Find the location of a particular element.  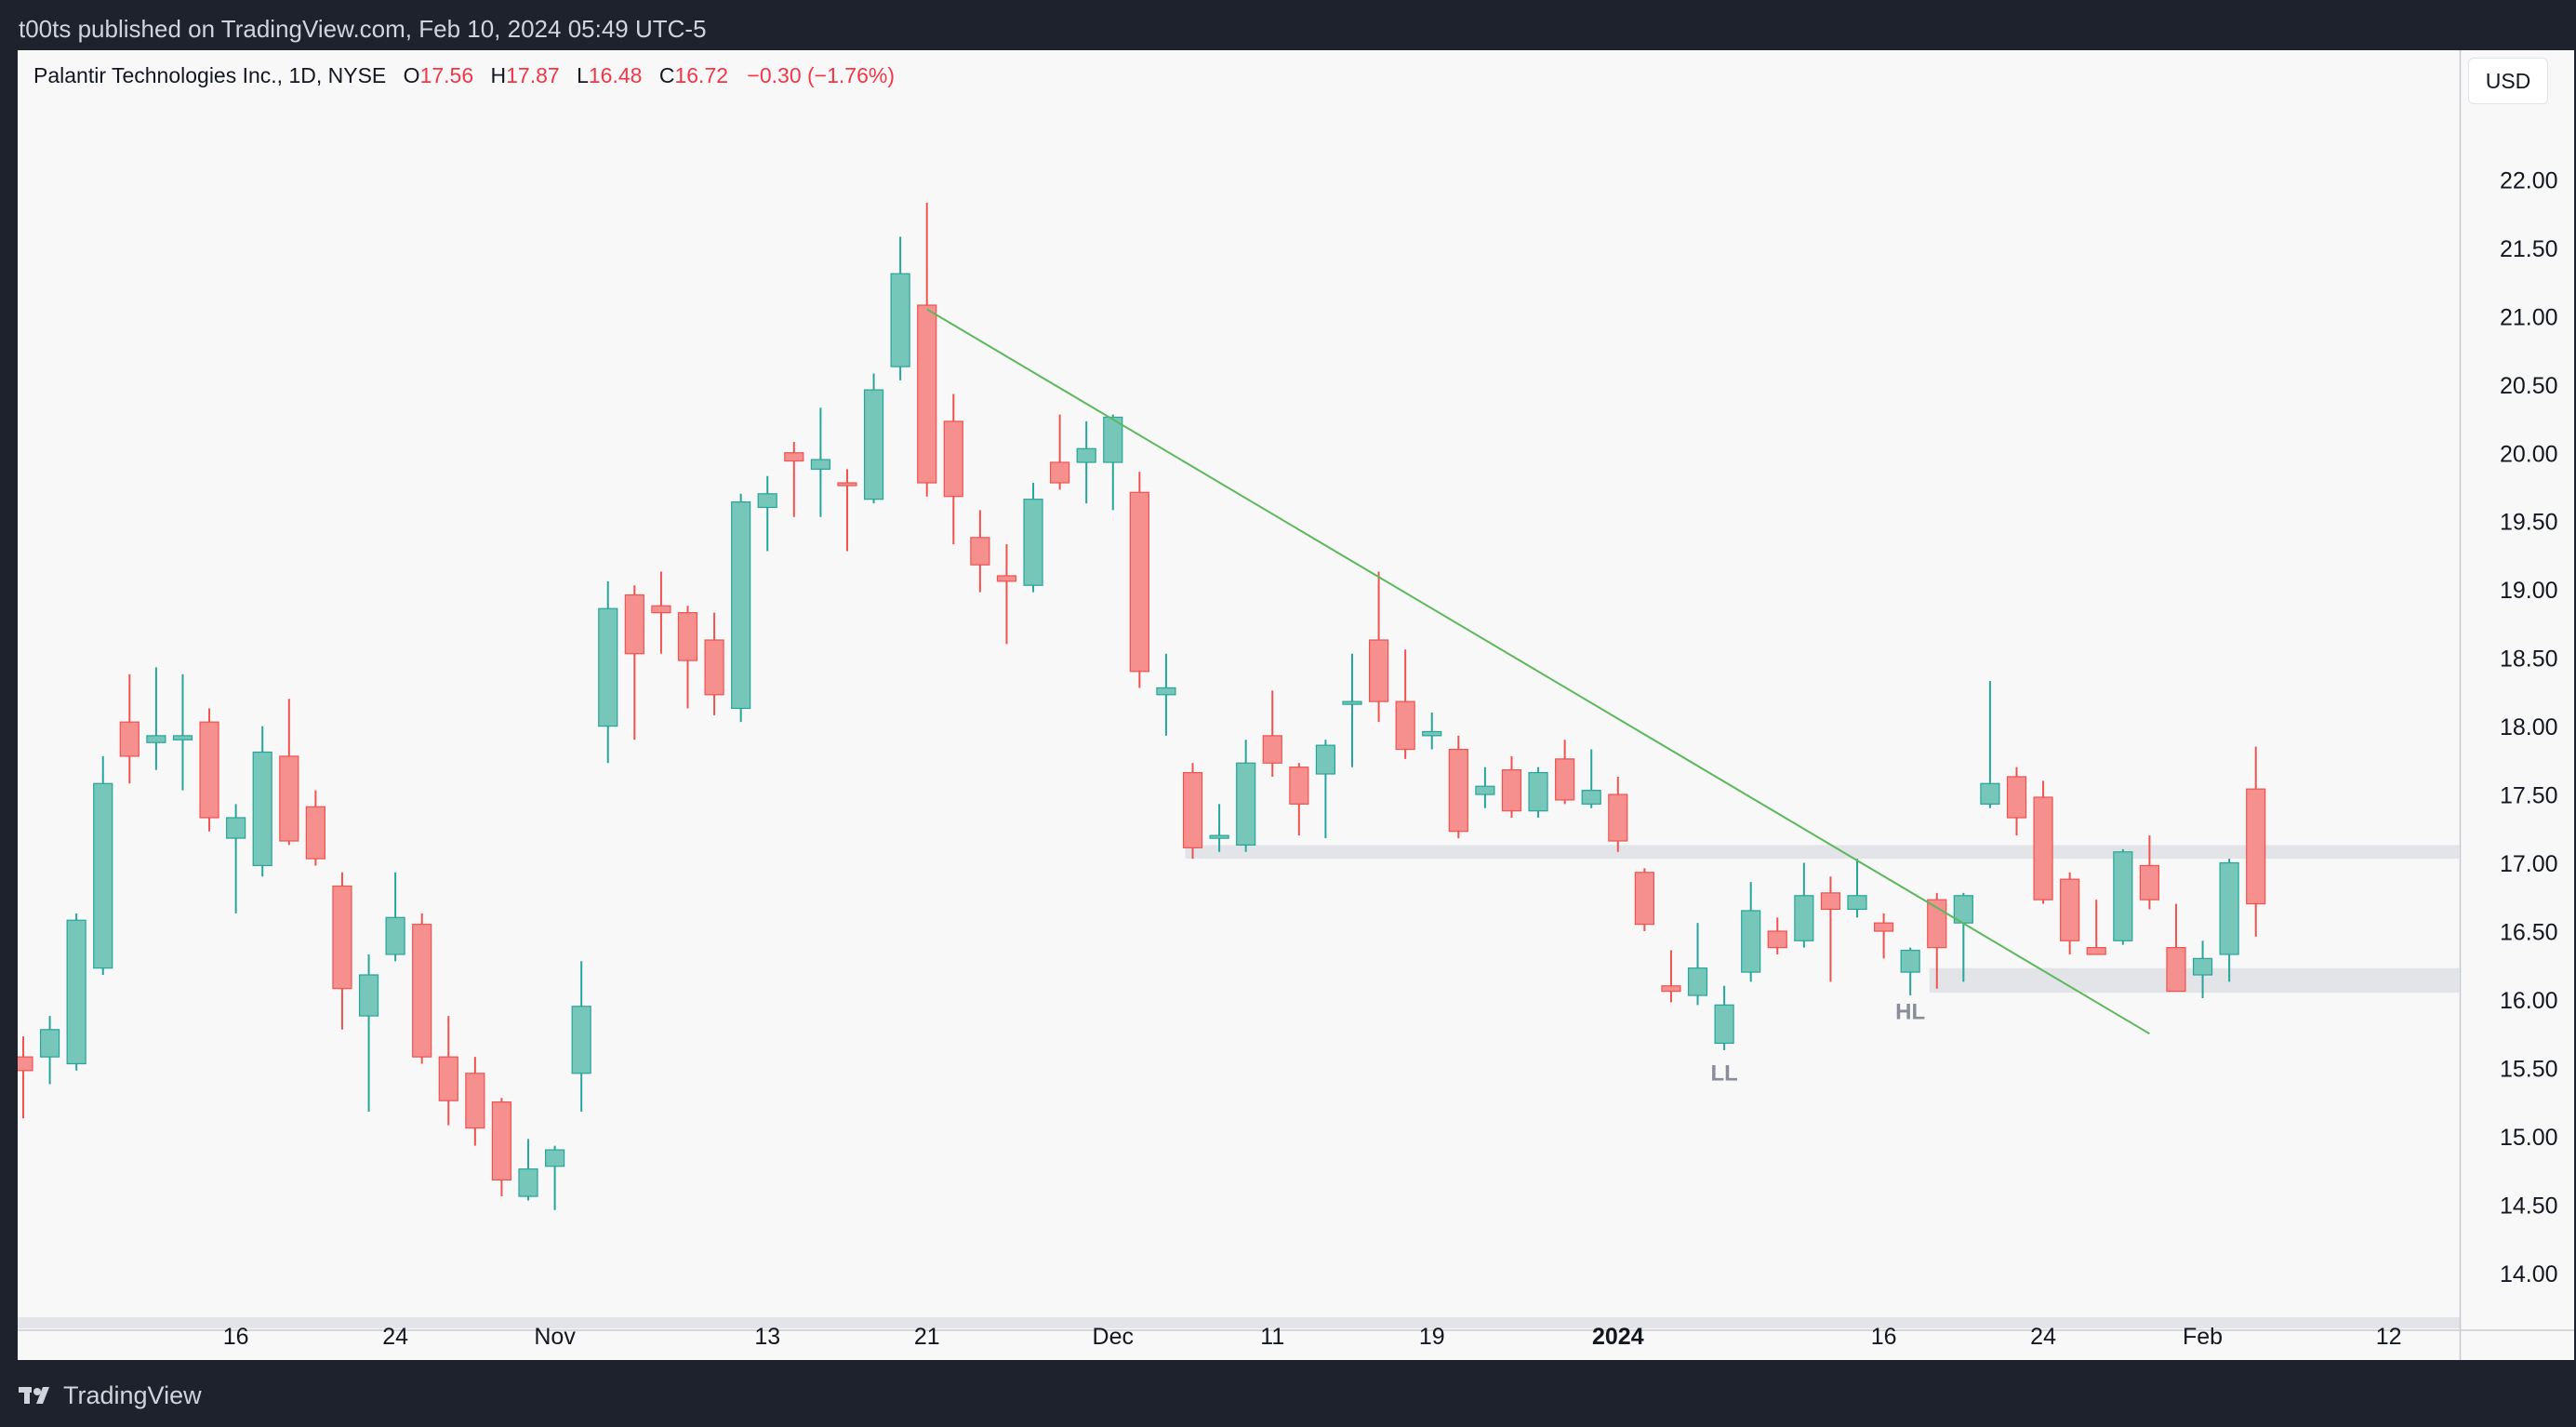

price-axis-label: 18.00 is located at coordinates (2529, 727).